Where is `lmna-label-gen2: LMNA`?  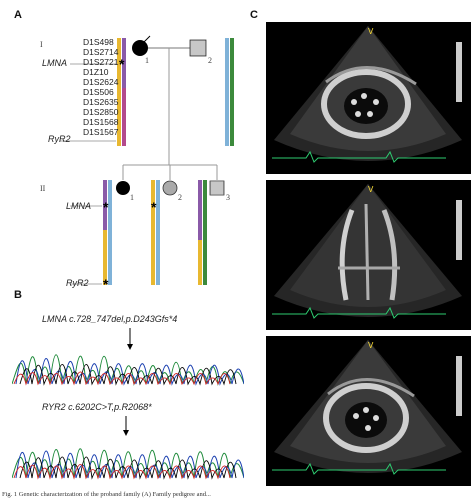 lmna-label-gen2: LMNA is located at coordinates (79, 206).